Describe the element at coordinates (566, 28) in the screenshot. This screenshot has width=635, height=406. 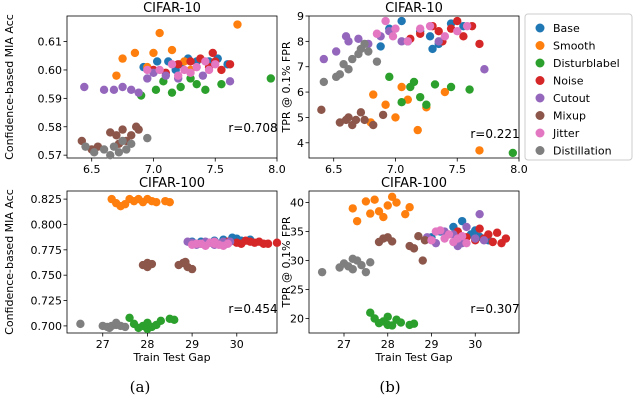
I see `legend-label-base: Base` at that location.